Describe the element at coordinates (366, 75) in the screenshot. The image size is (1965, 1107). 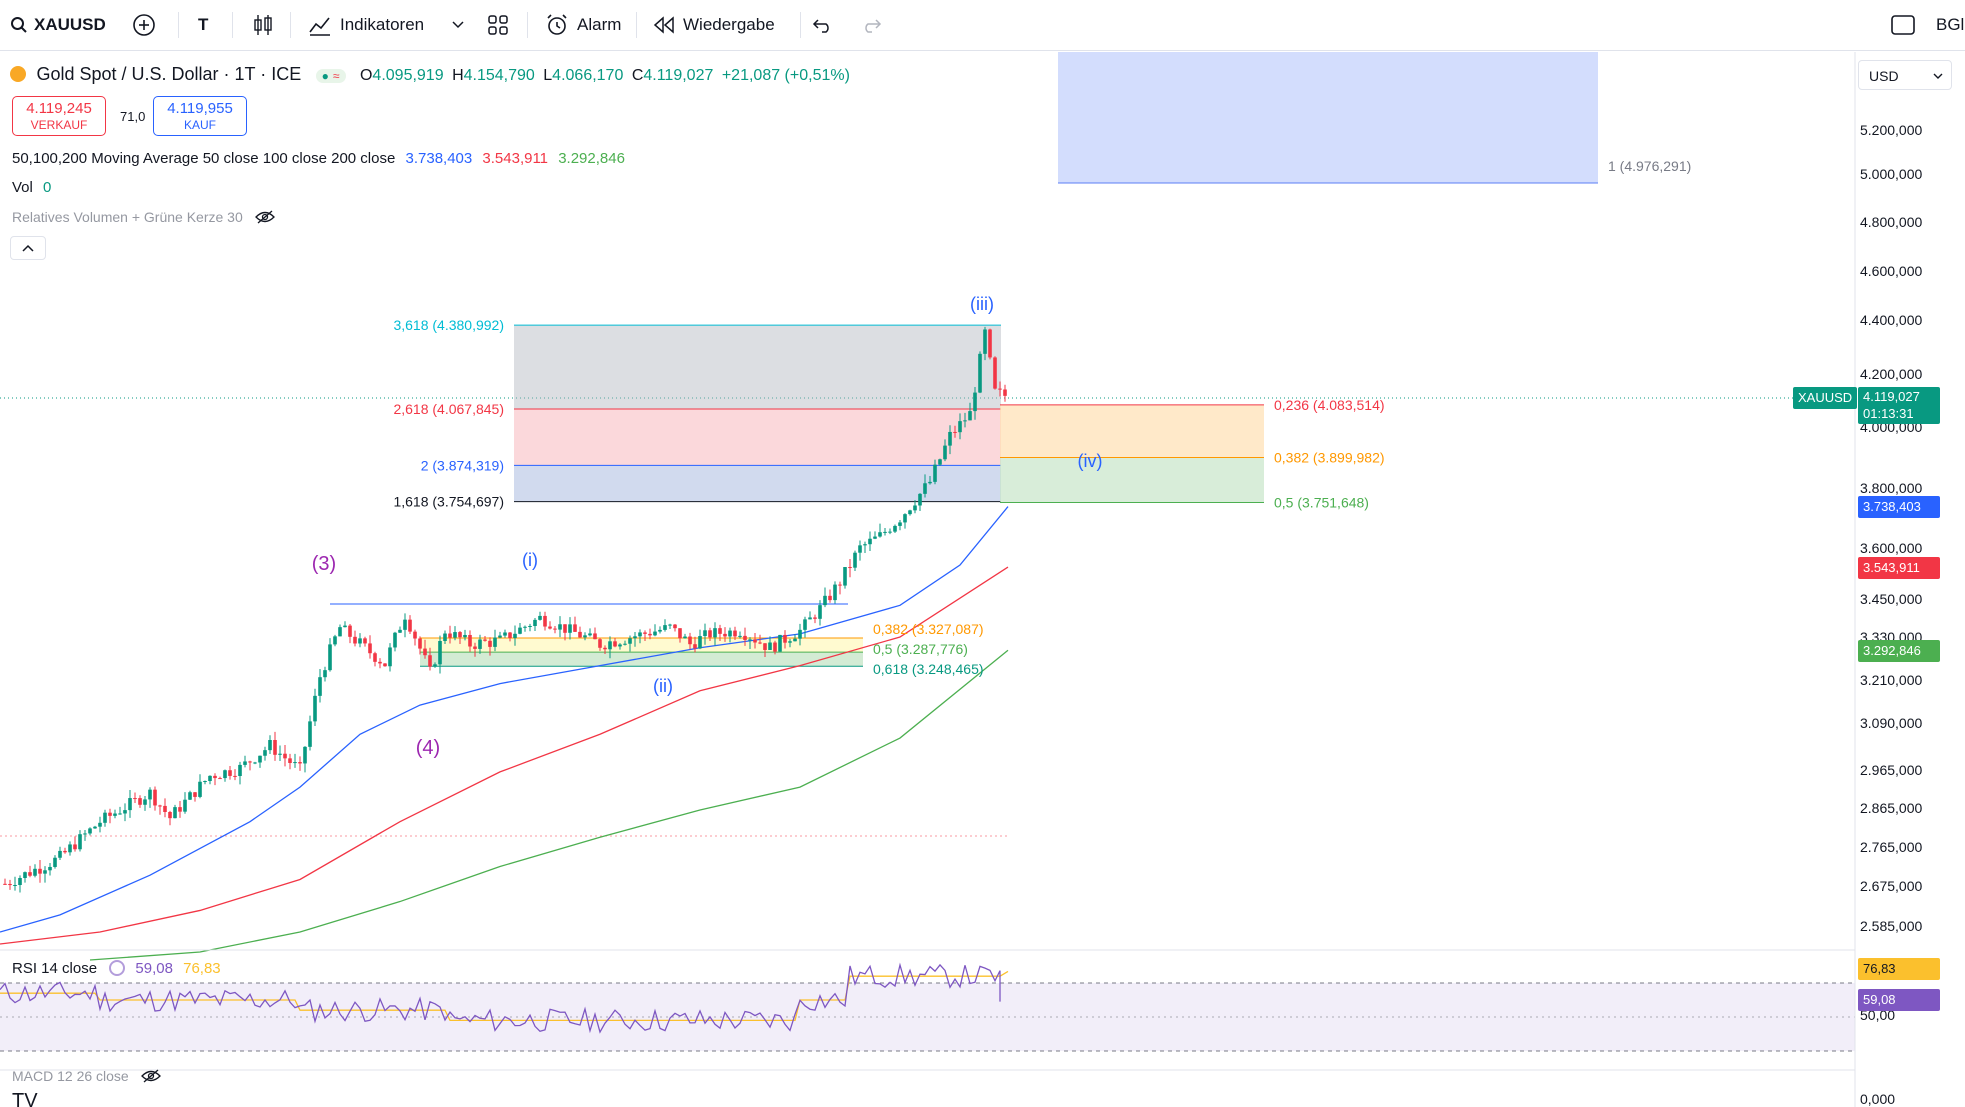
I see `open-label: O` at that location.